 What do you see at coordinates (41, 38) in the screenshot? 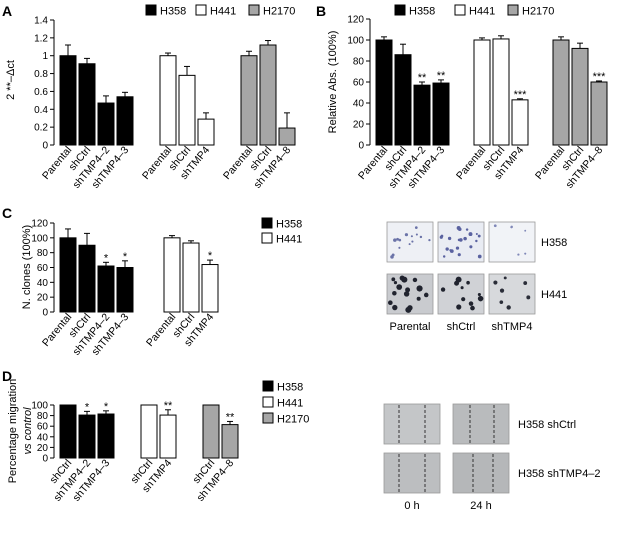
I see `y-tick-label: 1.2` at bounding box center [41, 38].